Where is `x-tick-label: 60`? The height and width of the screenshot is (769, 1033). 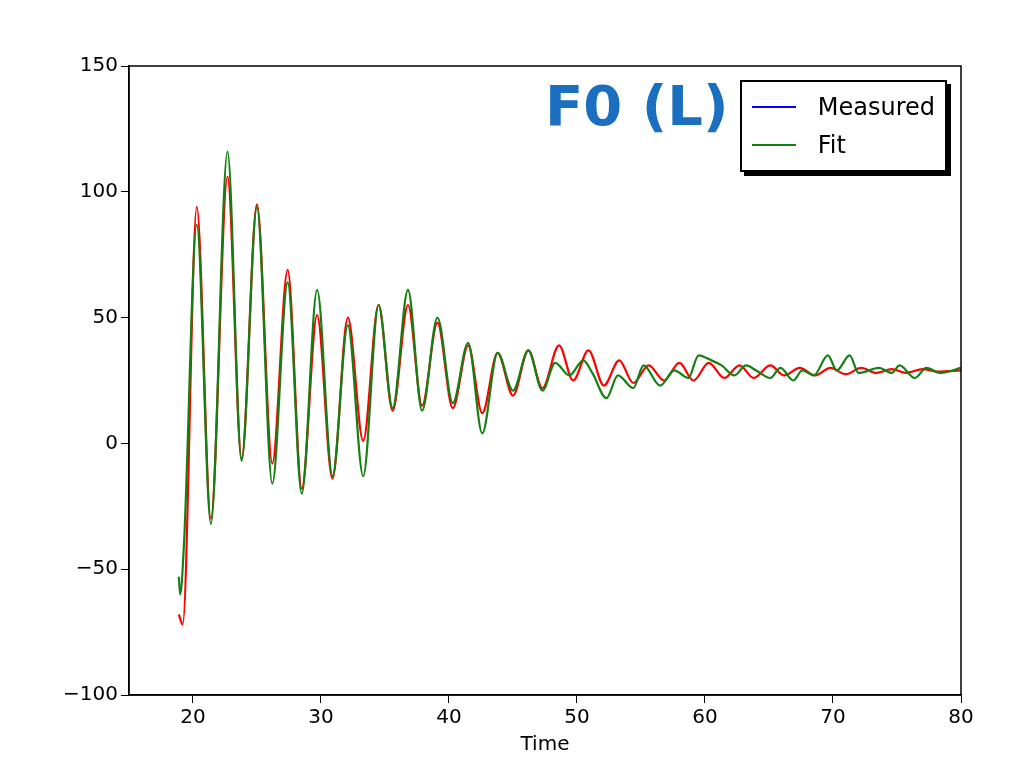 x-tick-label: 60 is located at coordinates (705, 716).